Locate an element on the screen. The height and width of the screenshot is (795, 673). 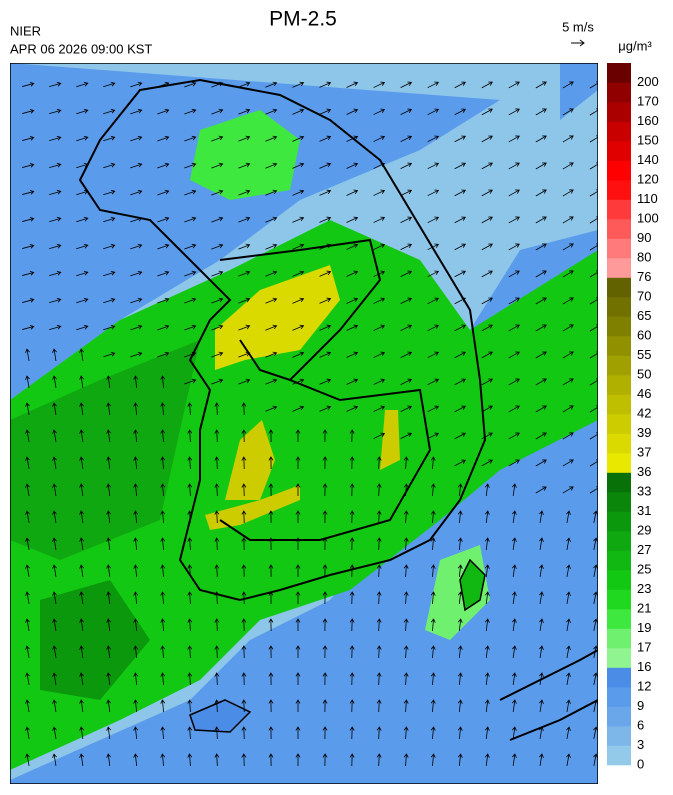
colorbar-label: 37 is located at coordinates (644, 451).